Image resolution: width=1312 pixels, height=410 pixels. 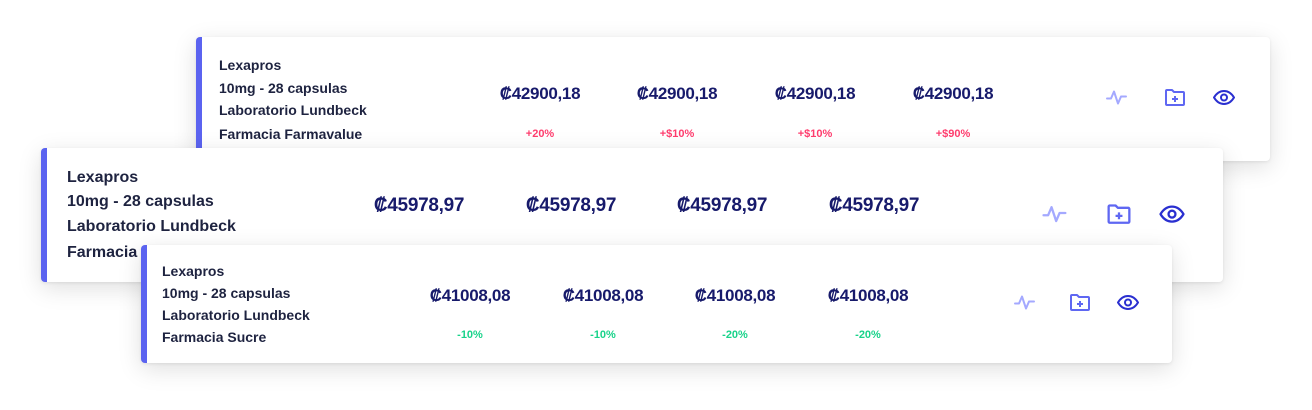 I want to click on pharmacy-name: Farmacia, so click(x=102, y=252).